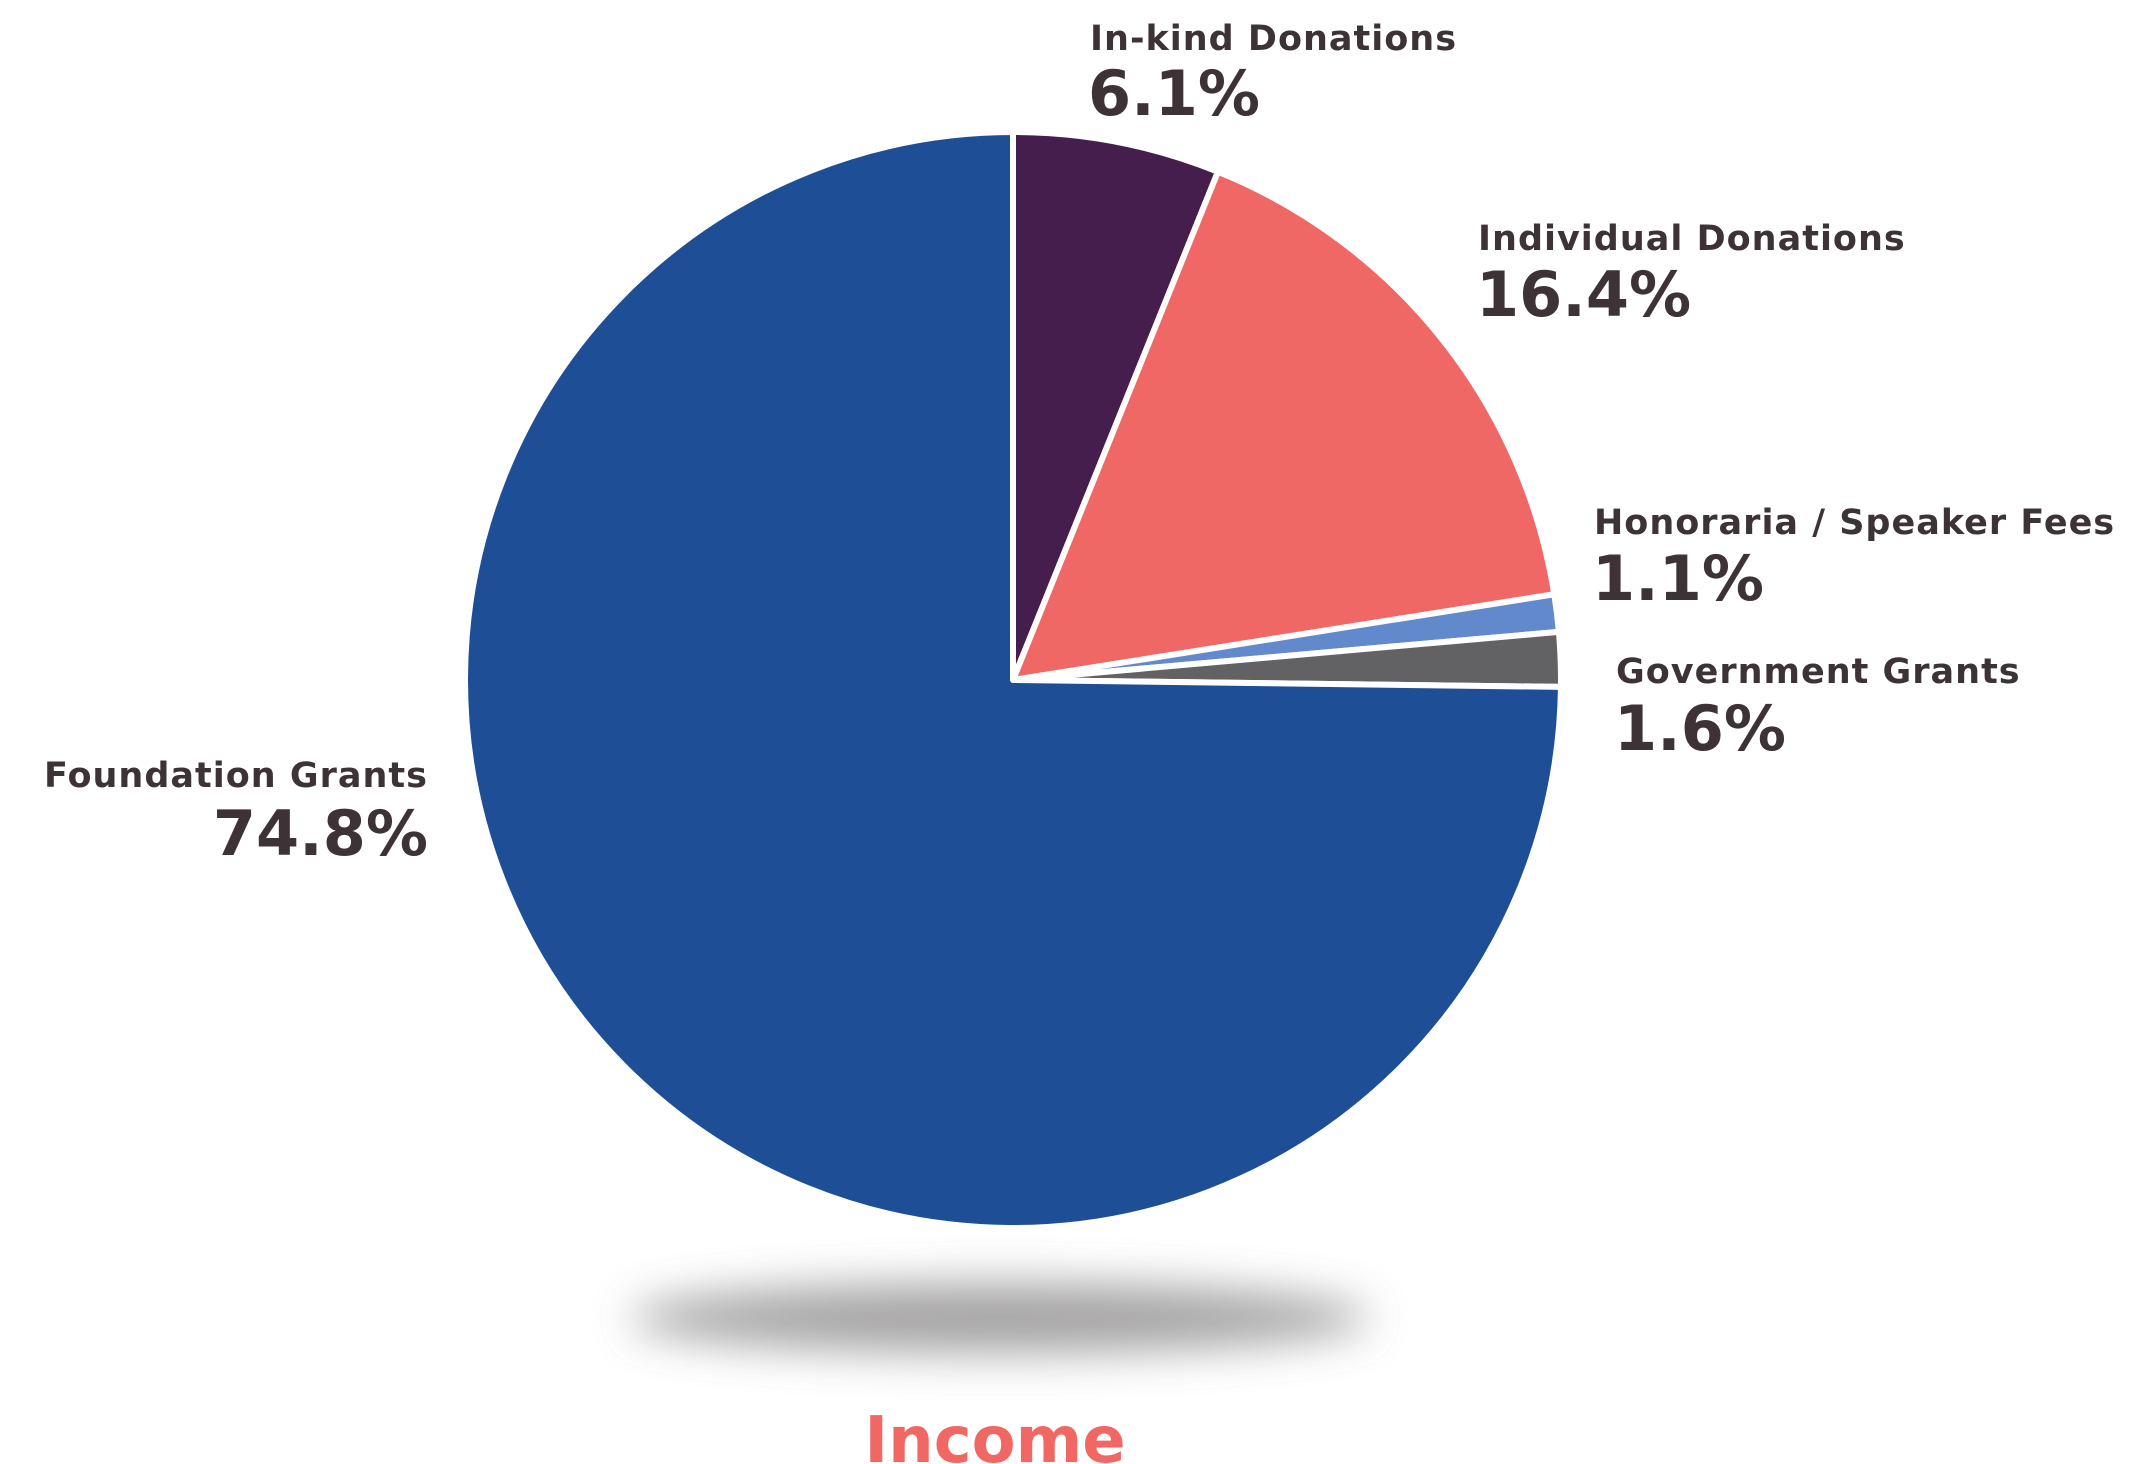 The image size is (2132, 1464). What do you see at coordinates (1678, 578) in the screenshot?
I see `slice-value-honoraria-speaker-fees: 1.1%` at bounding box center [1678, 578].